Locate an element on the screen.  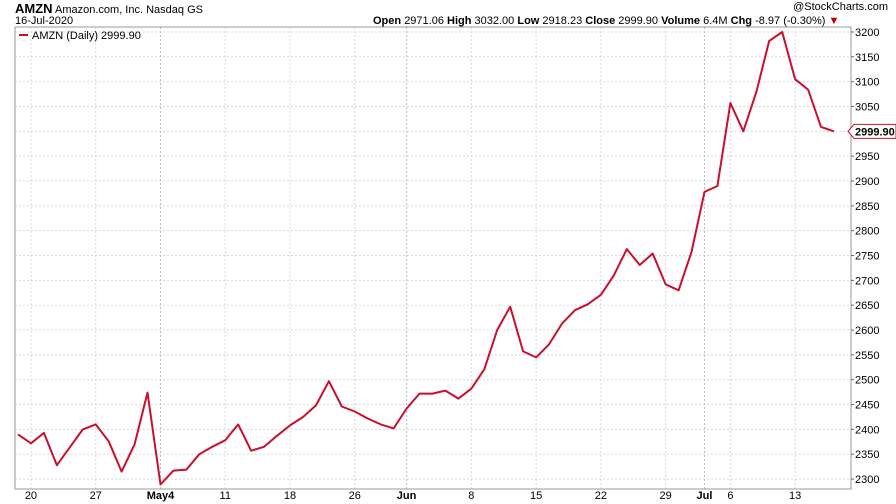
last-price-tag: 2999.90 is located at coordinates (871, 131).